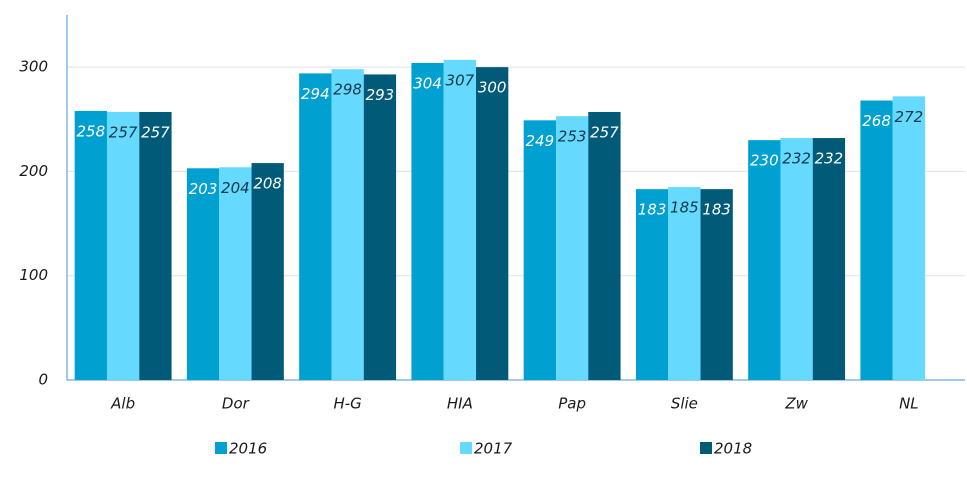  What do you see at coordinates (684, 404) in the screenshot?
I see `x-tick-label: Slie` at bounding box center [684, 404].